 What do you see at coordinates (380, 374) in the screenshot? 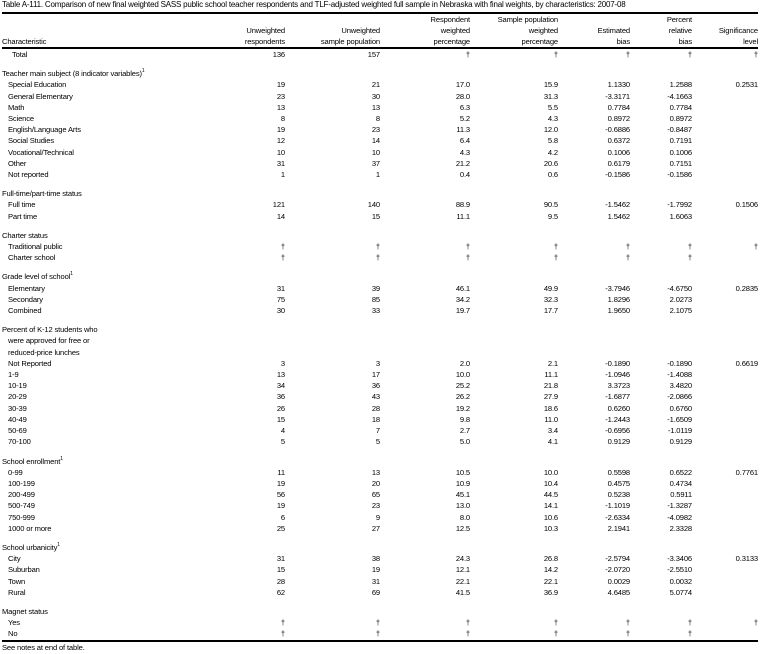
I see `table-row: 1-9 13 17 10.0 11.1 -1.0946 -1.4088` at bounding box center [380, 374].